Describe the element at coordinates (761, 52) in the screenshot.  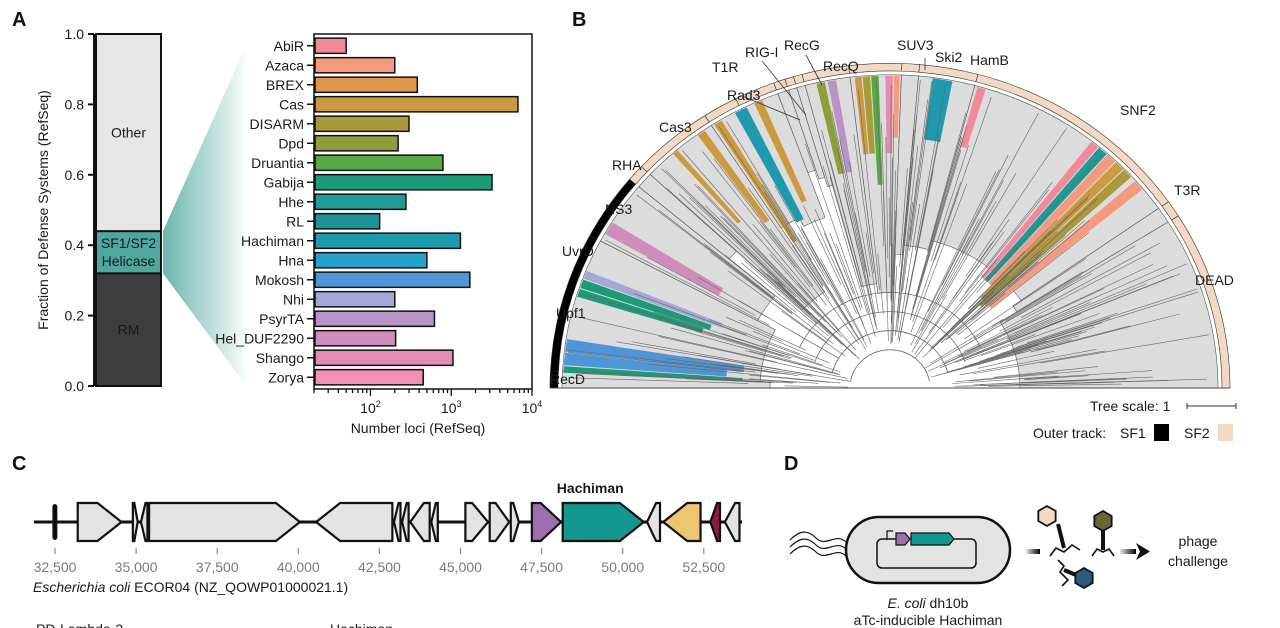
I see `clade-label-rig-i: RIG-I` at that location.